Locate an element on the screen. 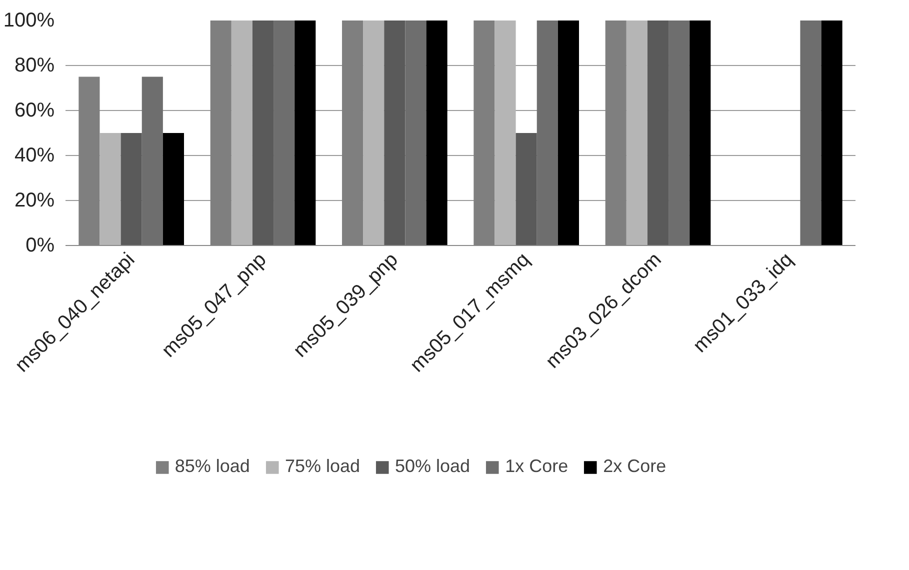 This screenshot has width=909, height=570. legend-label: 50% load is located at coordinates (432, 466).